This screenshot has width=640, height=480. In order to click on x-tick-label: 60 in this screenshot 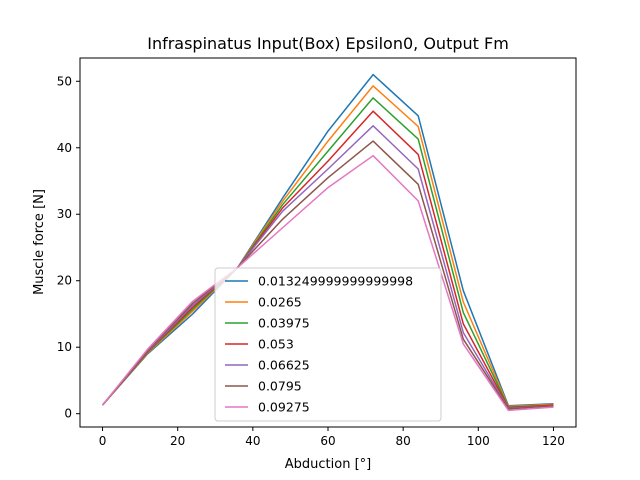, I will do `click(327, 441)`.